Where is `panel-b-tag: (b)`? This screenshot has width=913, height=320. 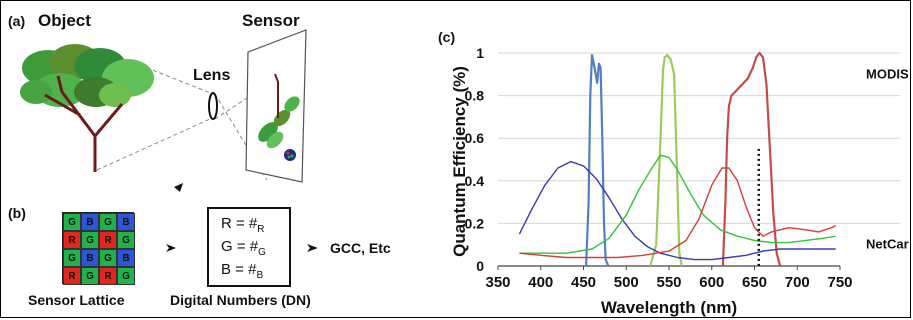
panel-b-tag: (b) is located at coordinates (17, 213).